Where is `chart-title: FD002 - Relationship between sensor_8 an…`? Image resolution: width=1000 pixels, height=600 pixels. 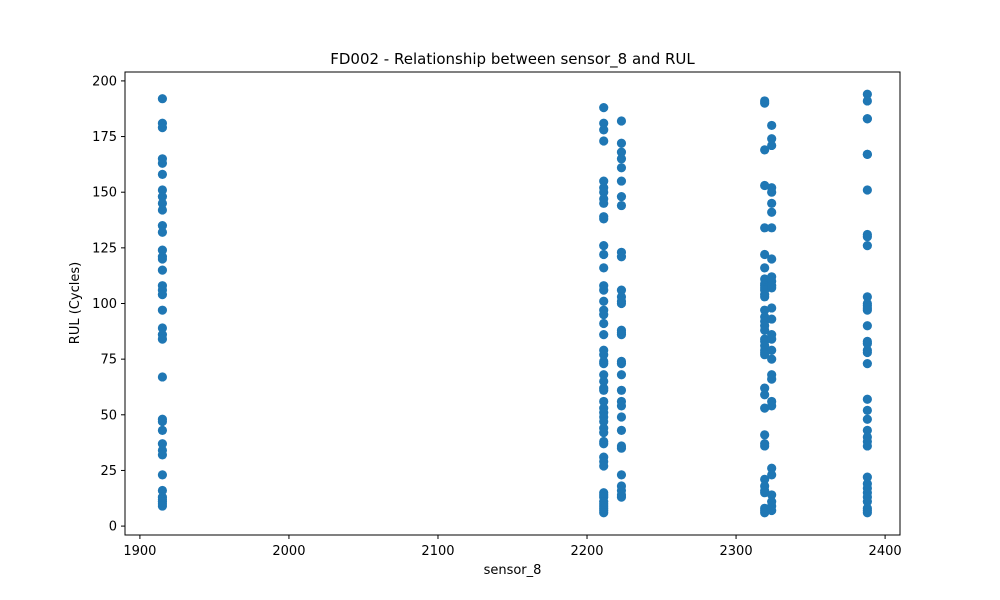
chart-title: FD002 - Relationship between sensor_8 an… is located at coordinates (512, 59).